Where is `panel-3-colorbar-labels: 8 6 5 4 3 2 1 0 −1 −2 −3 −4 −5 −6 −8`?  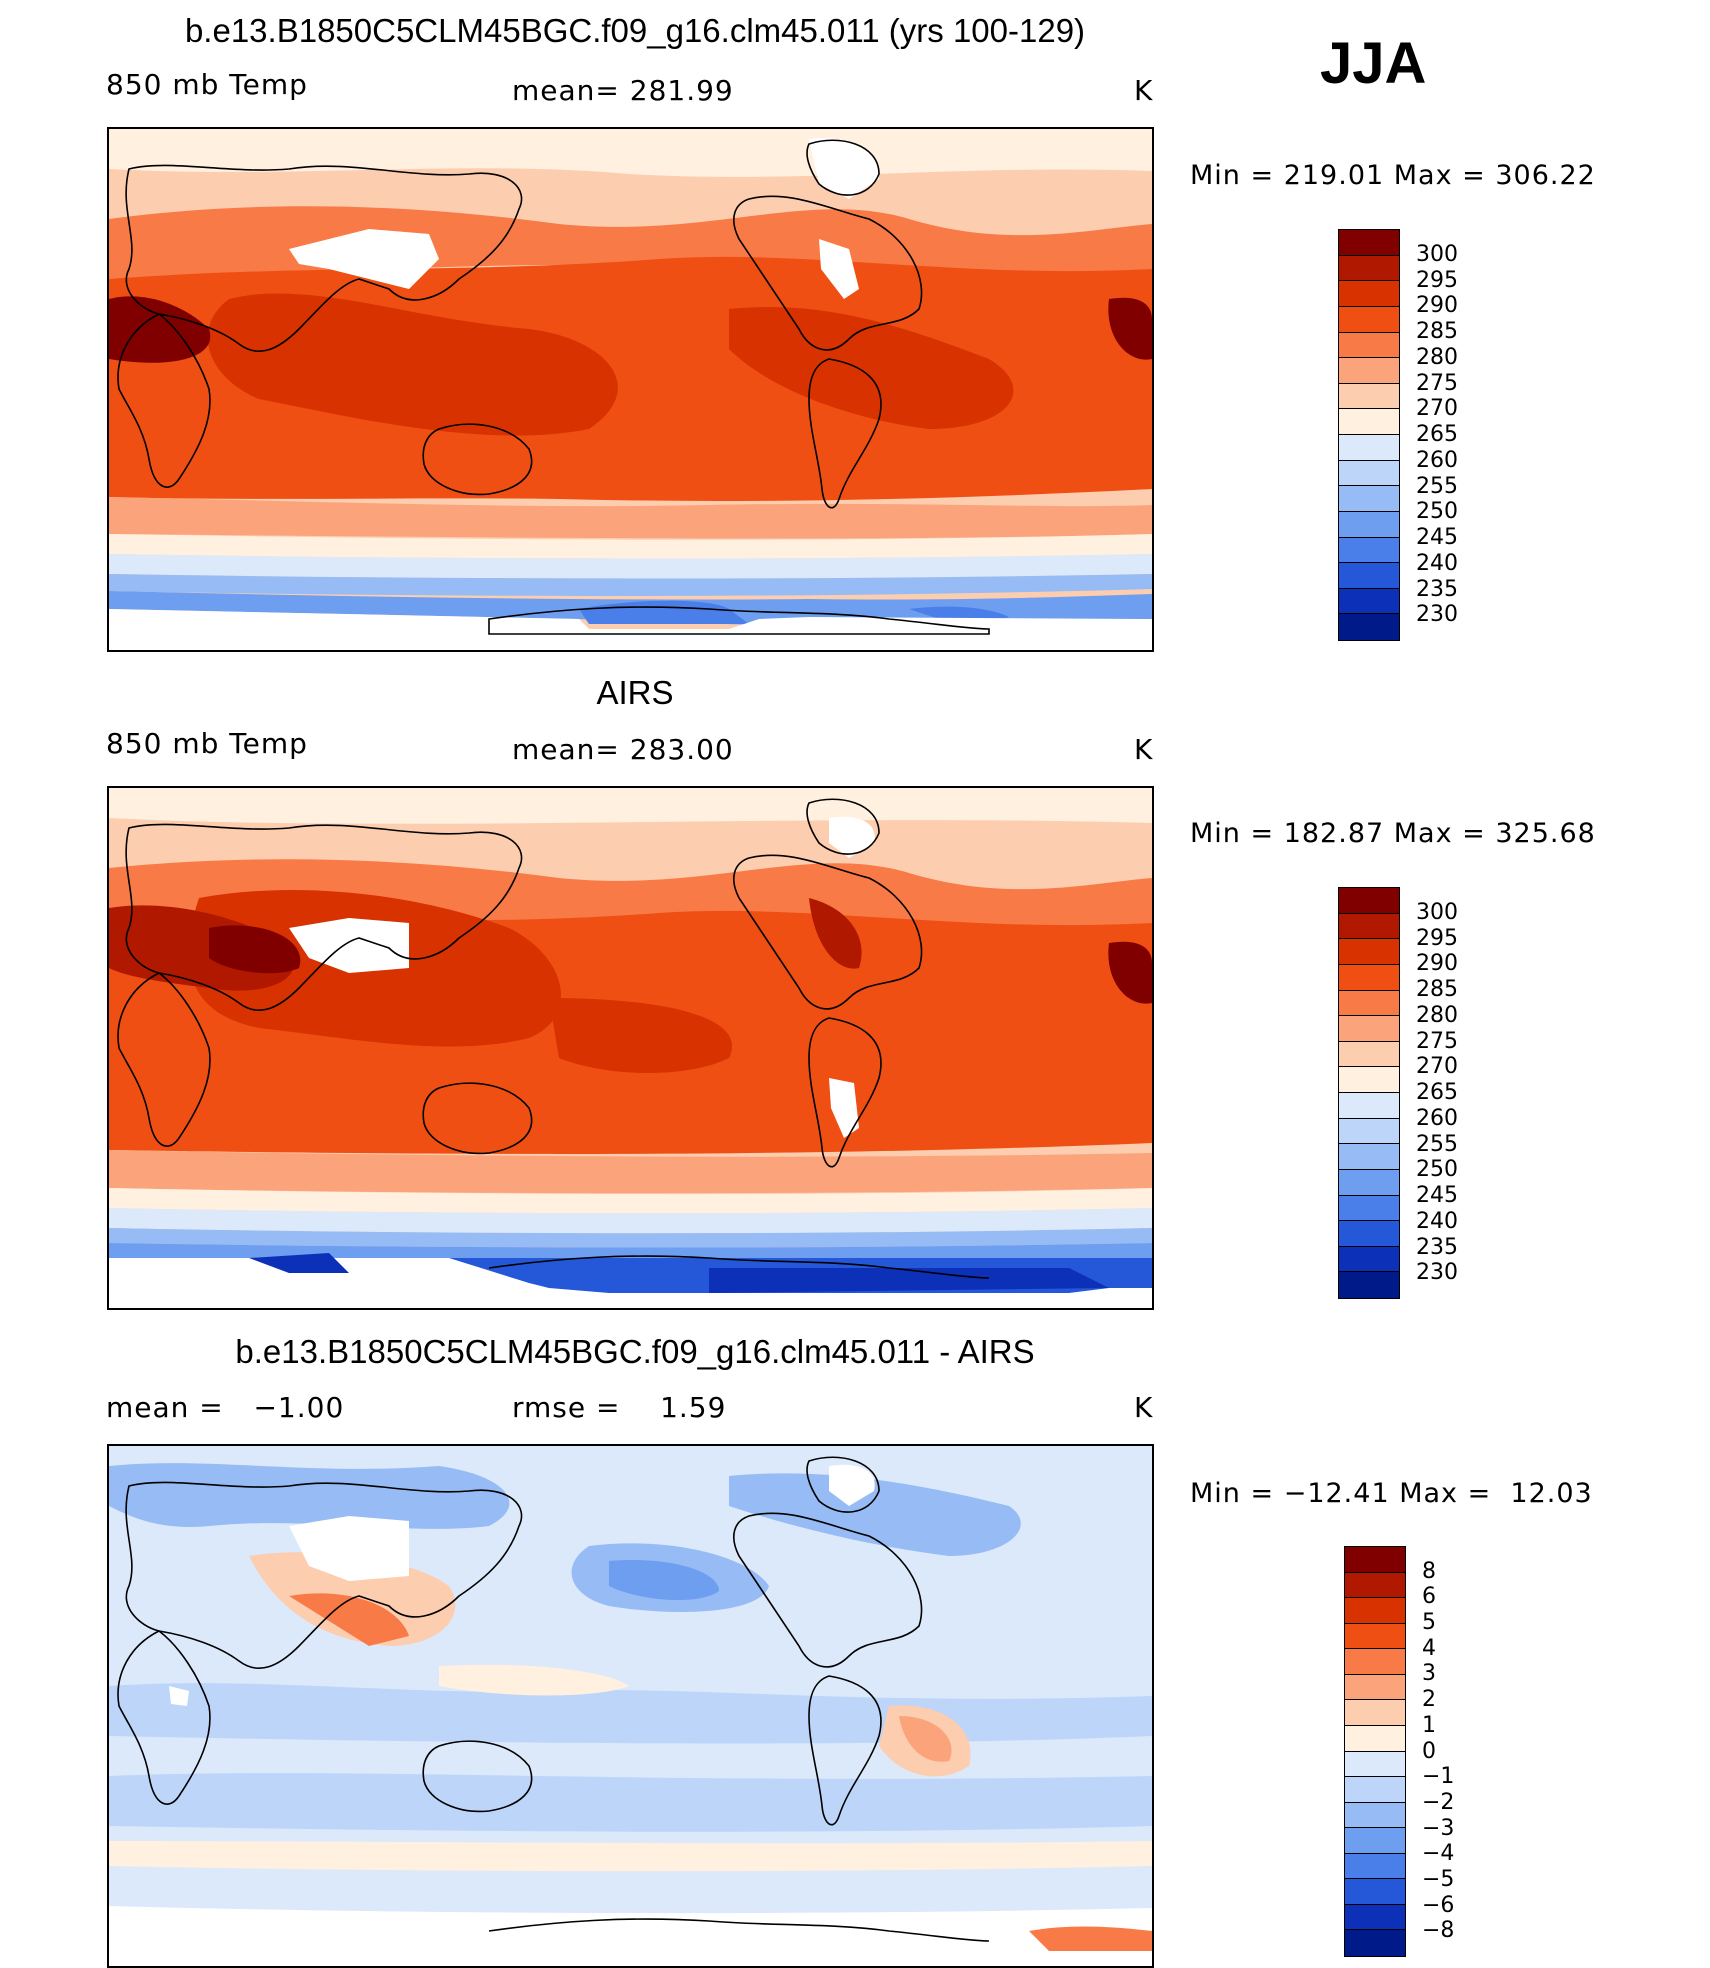 panel-3-colorbar-labels: 8 6 5 4 3 2 1 0 −1 −2 −3 −4 −5 −6 −8 is located at coordinates (1462, 1751).